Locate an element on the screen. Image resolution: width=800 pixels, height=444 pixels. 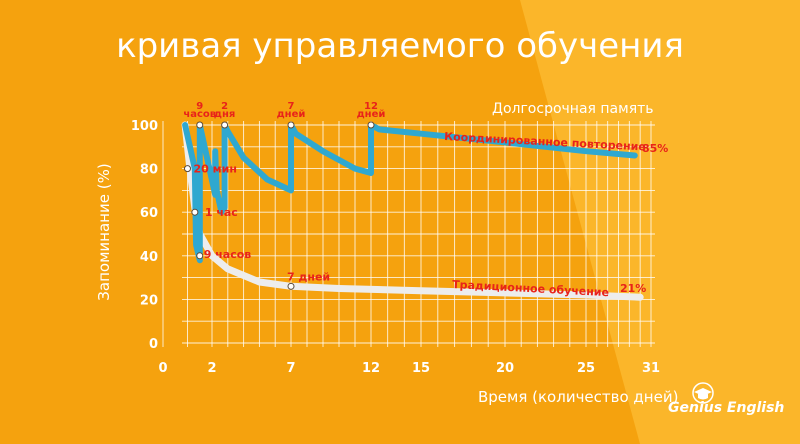
x-tick-label: 12 is located at coordinates (371, 368).